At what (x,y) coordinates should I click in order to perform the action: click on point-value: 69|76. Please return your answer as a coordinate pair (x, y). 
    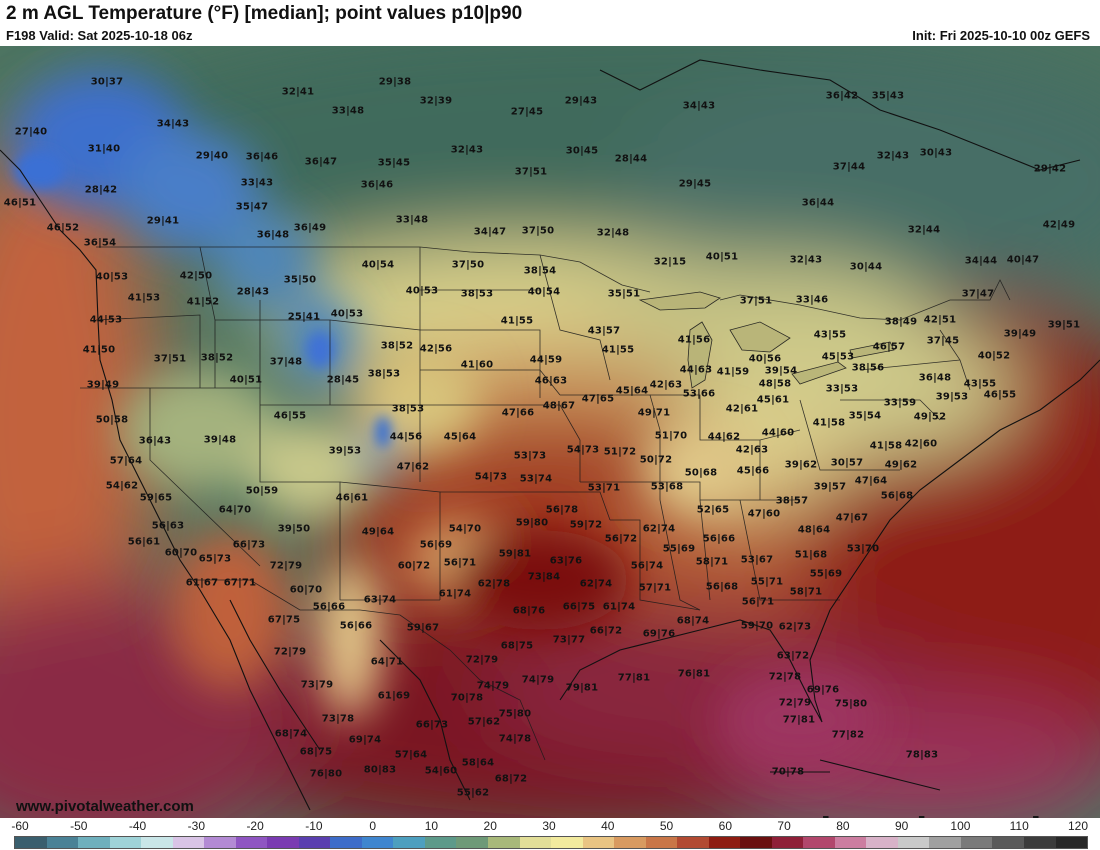
    Looking at the image, I should click on (823, 690).